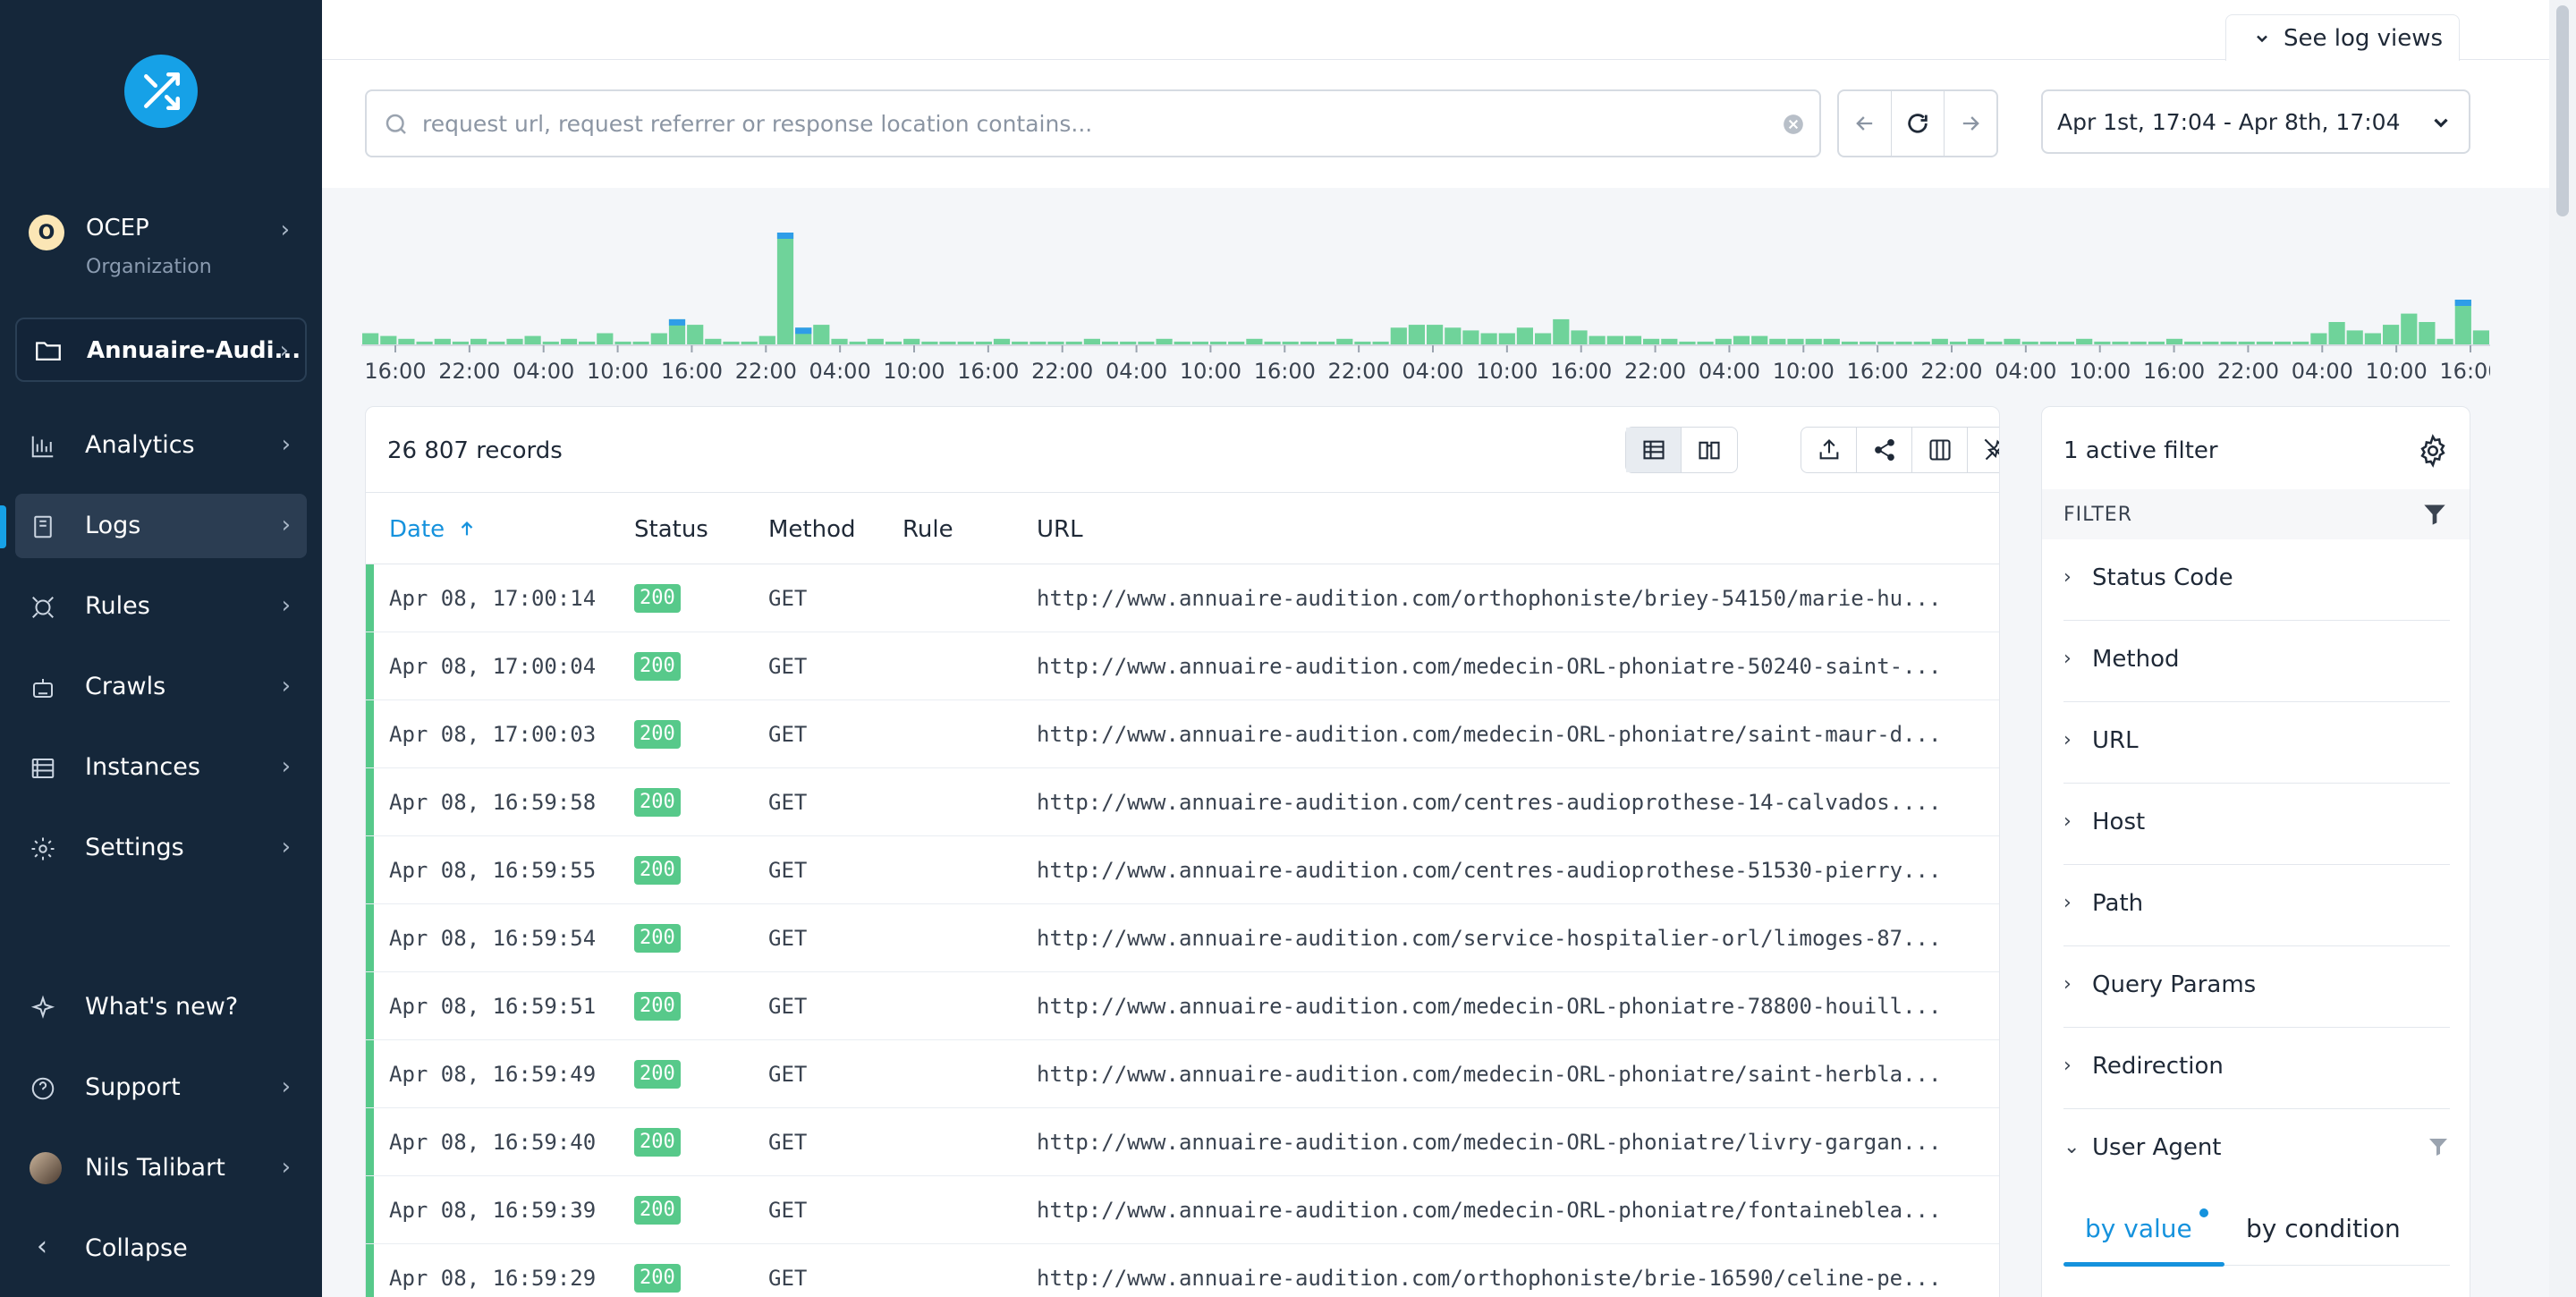 The height and width of the screenshot is (1297, 2576). I want to click on page-scrollbar, so click(2562, 649).